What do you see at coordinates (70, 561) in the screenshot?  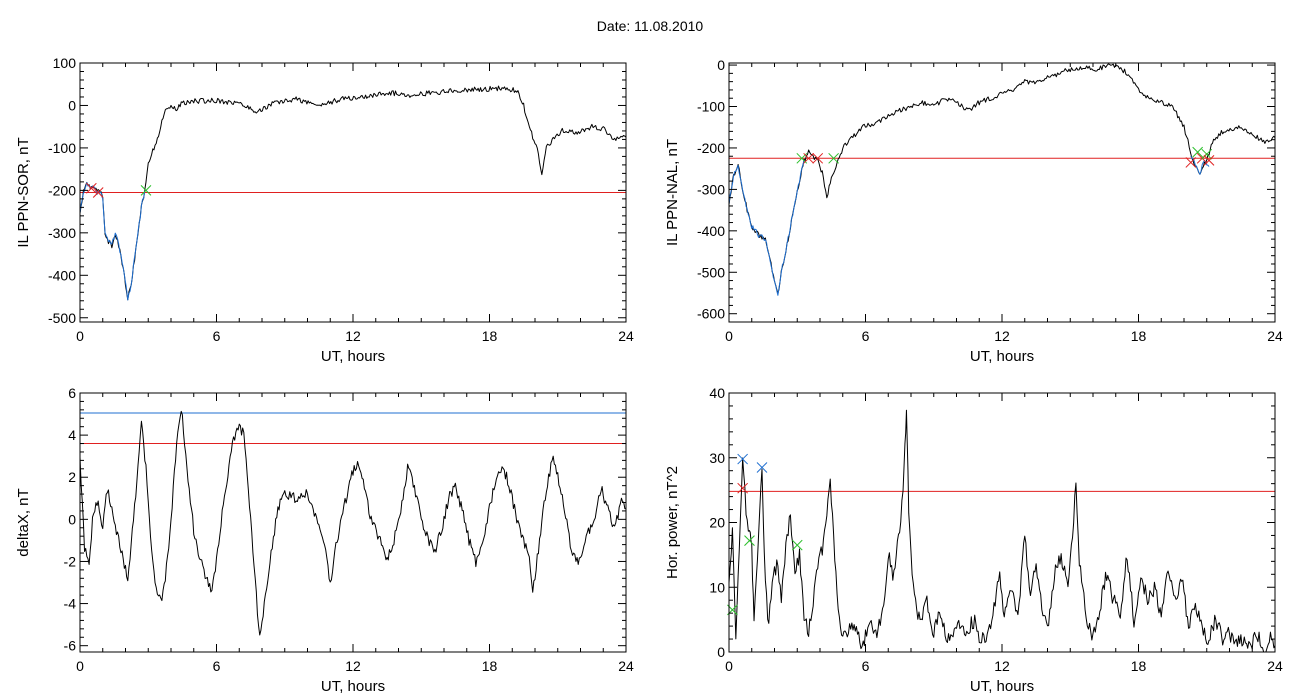 I see `y-tick-label: -2` at bounding box center [70, 561].